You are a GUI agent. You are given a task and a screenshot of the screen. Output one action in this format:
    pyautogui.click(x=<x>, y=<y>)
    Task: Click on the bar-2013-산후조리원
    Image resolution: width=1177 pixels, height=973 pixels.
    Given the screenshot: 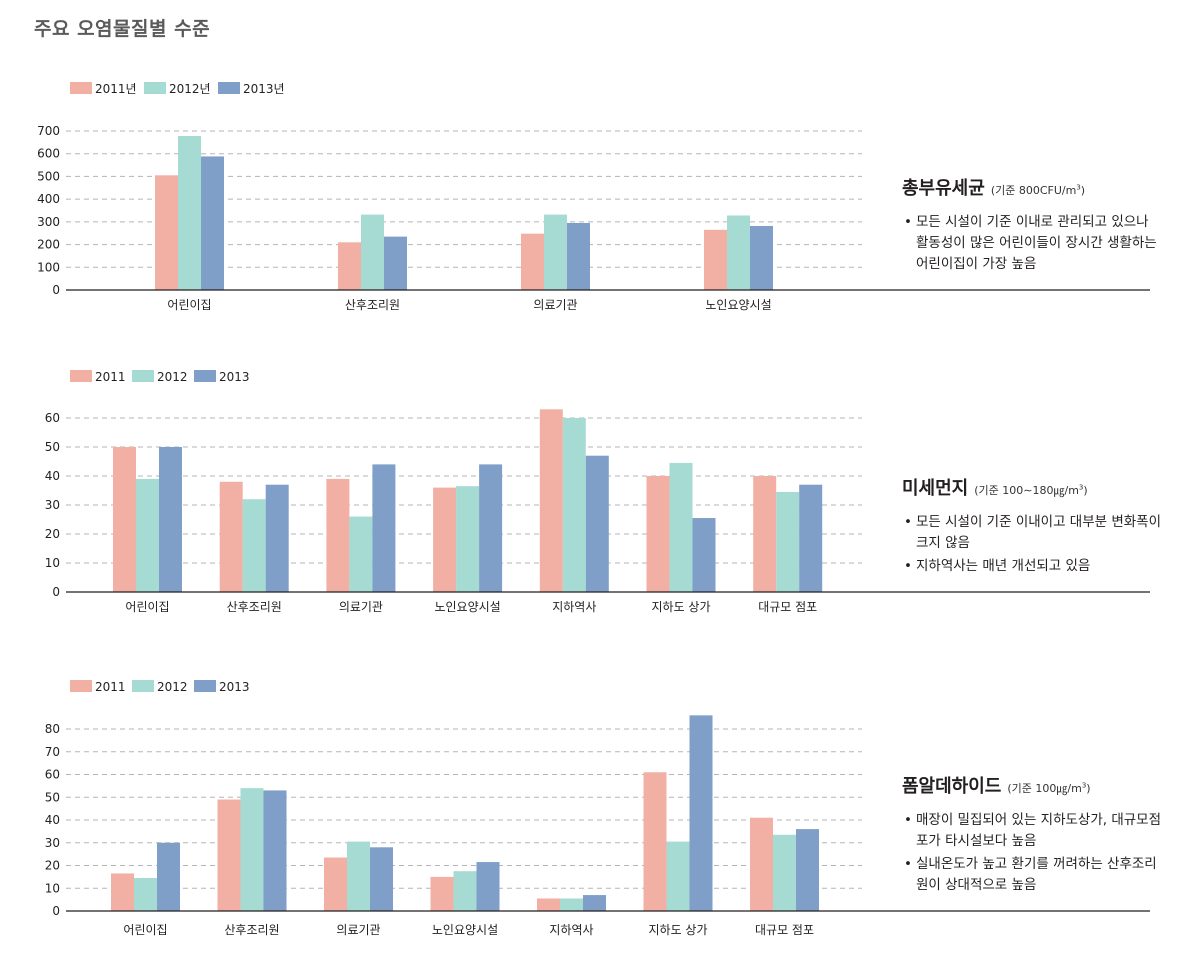 What is the action you would take?
    pyautogui.click(x=277, y=538)
    